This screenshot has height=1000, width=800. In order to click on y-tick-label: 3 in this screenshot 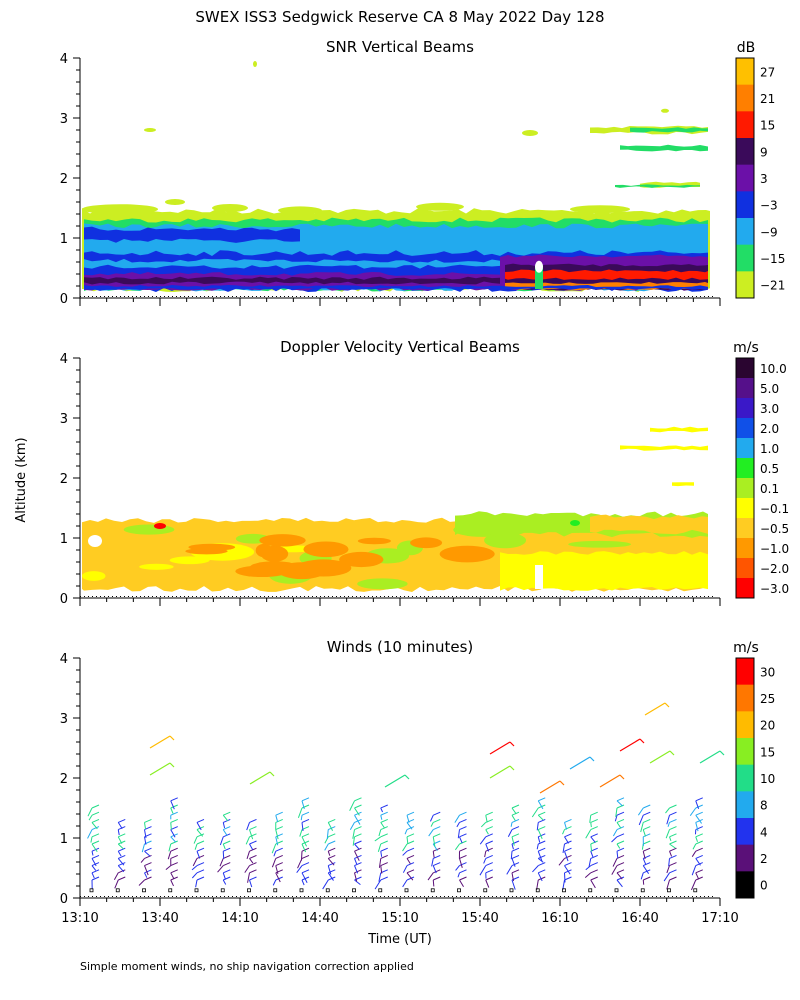, I will do `click(64, 719)`.